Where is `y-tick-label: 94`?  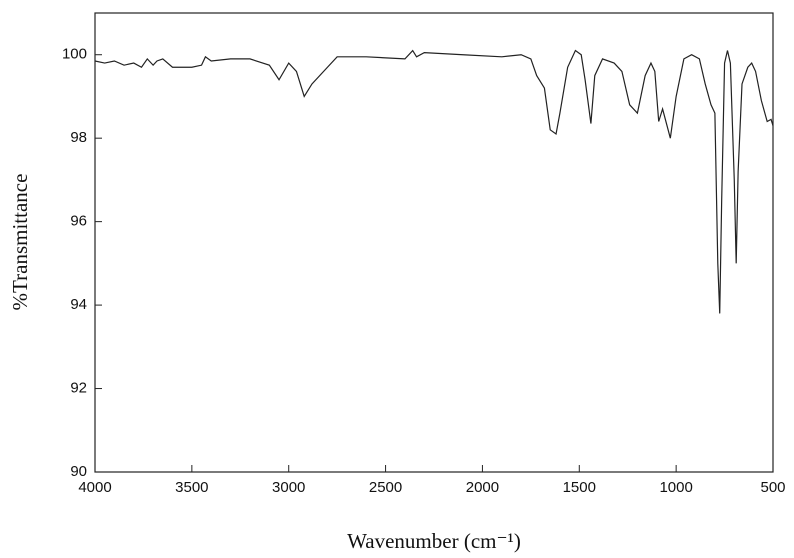
y-tick-label: 94 is located at coordinates (78, 304).